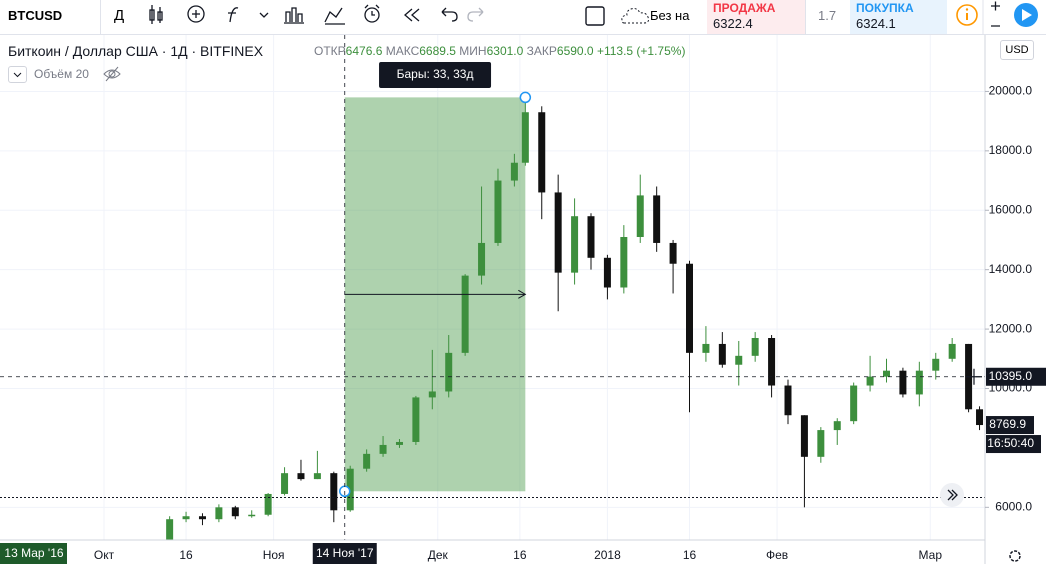 The image size is (1046, 564). Describe the element at coordinates (885, 8) in the screenshot. I see `buy-label: ПОКУПКА` at that location.